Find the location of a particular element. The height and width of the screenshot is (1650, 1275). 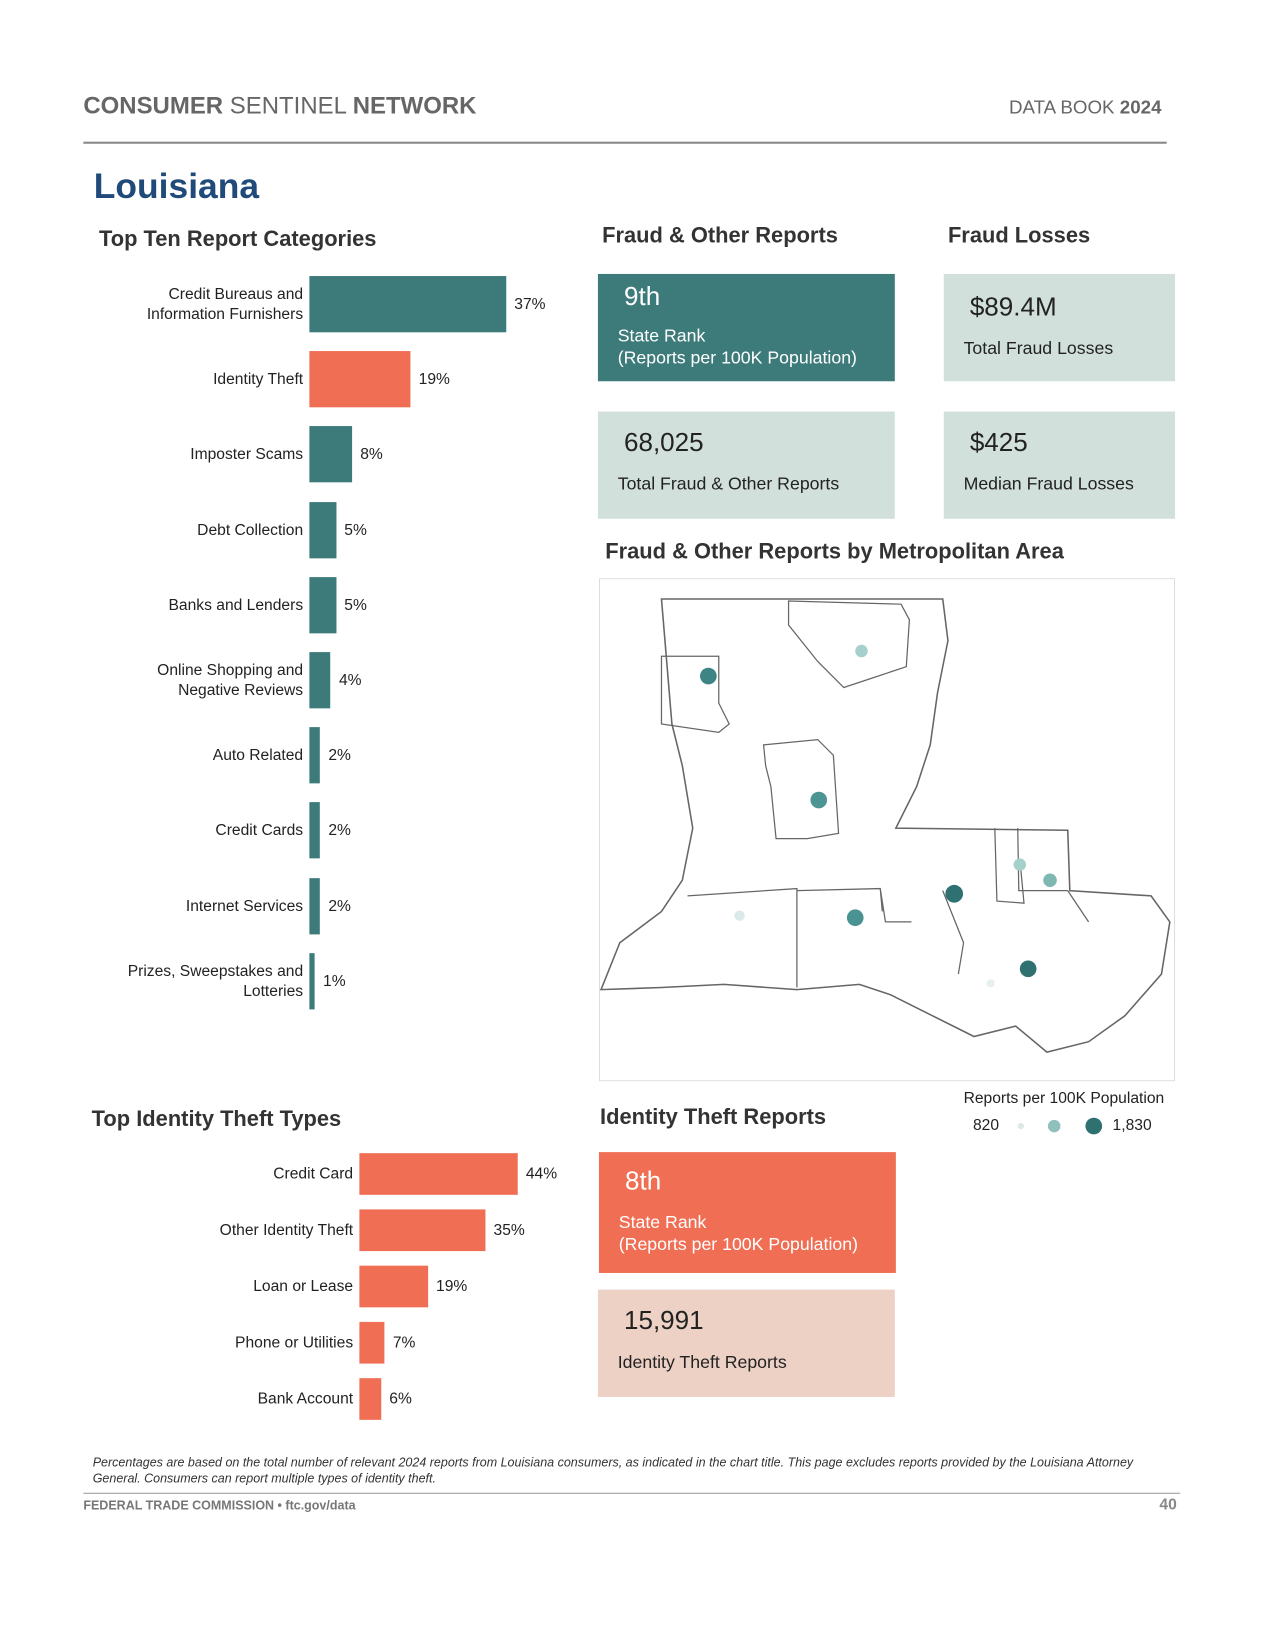

stat-label: Total Fraud Losses is located at coordinates (1038, 348).